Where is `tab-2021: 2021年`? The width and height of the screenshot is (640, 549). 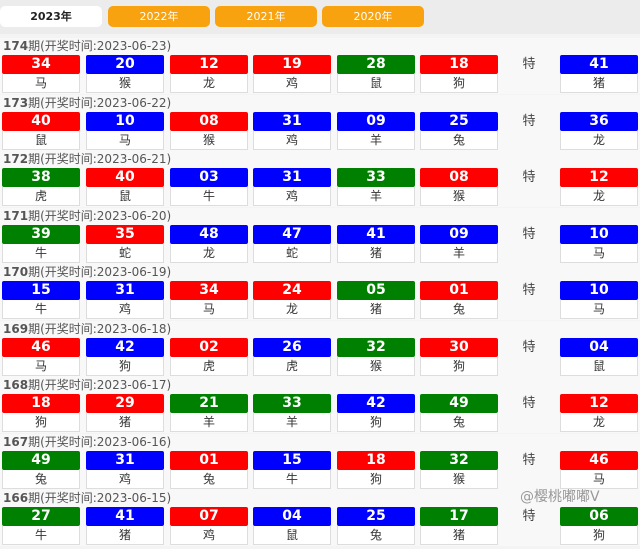
tab-2021: 2021年 is located at coordinates (266, 16).